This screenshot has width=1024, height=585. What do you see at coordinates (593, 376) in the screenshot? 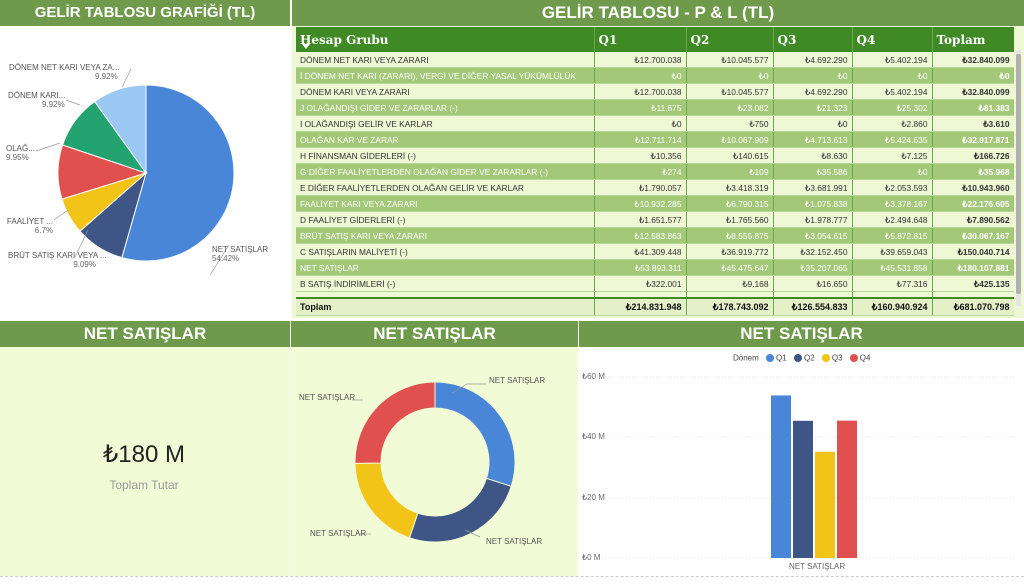
I see `y-tick-label: ₺60 M` at bounding box center [593, 376].